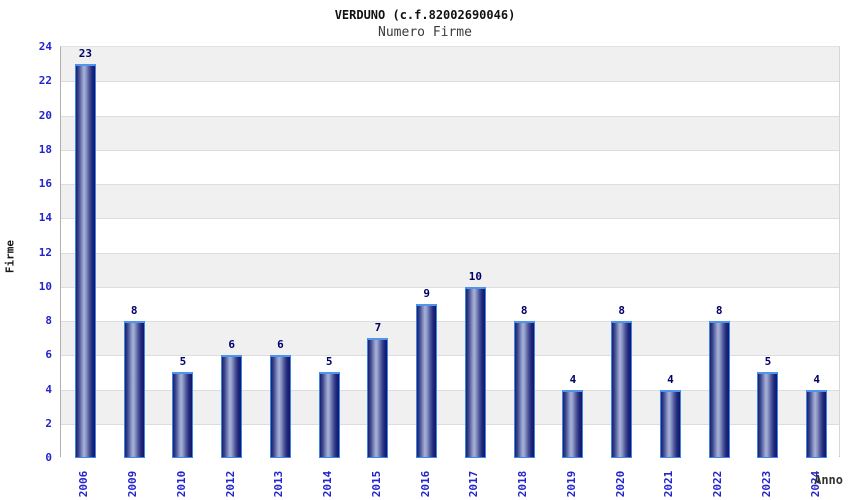  I want to click on y-tick-label: 16, so click(45, 183).